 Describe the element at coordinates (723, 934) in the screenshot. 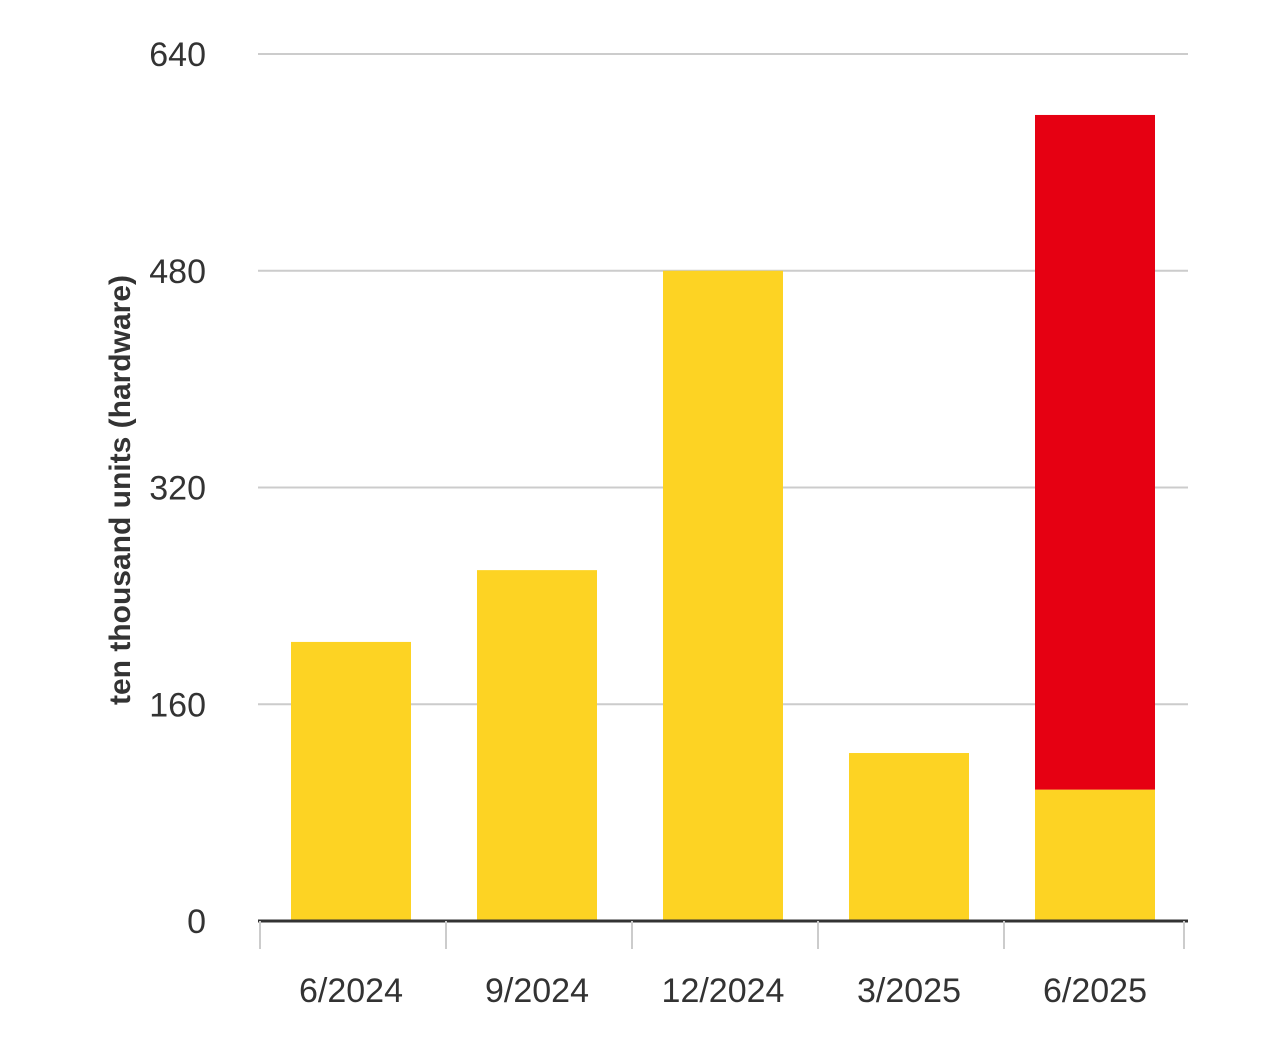

I see `x-axis` at that location.